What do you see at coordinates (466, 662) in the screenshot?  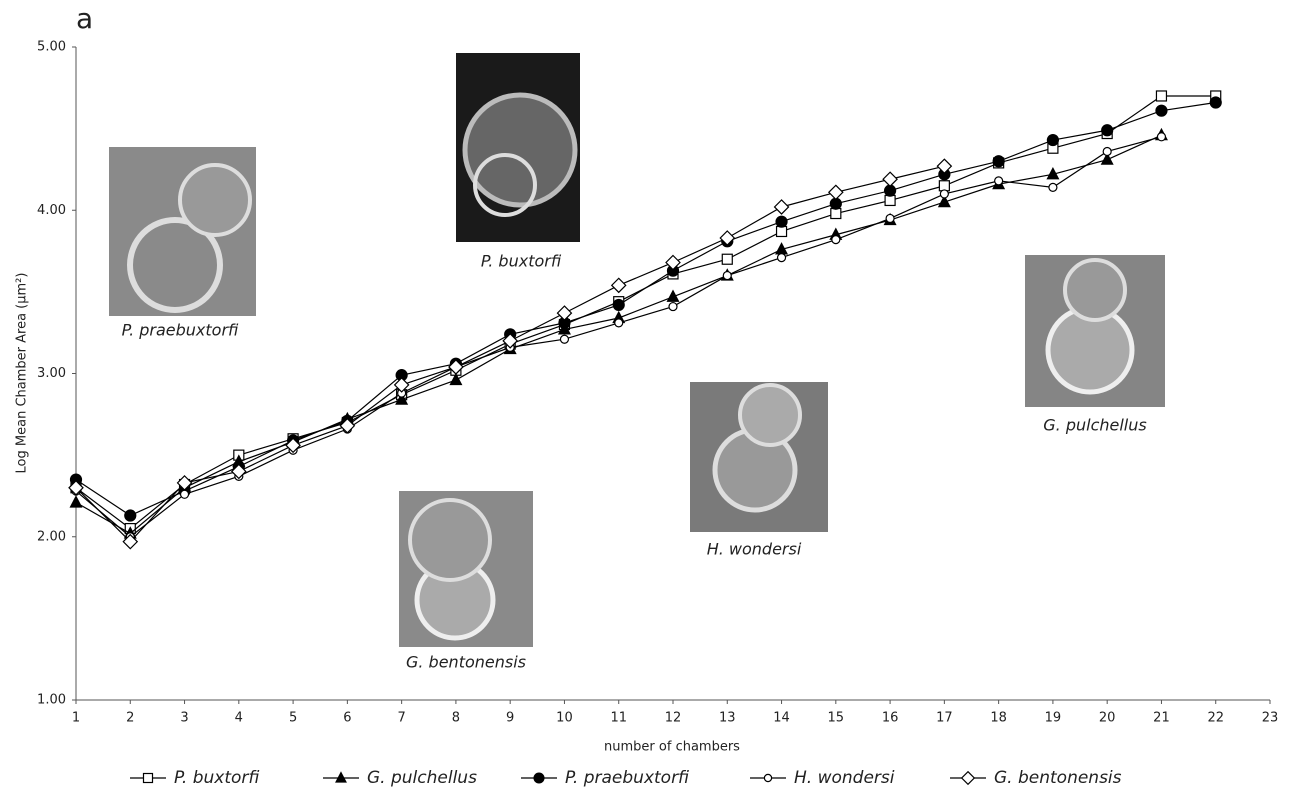 I see `image-caption: G. bentonensis` at bounding box center [466, 662].